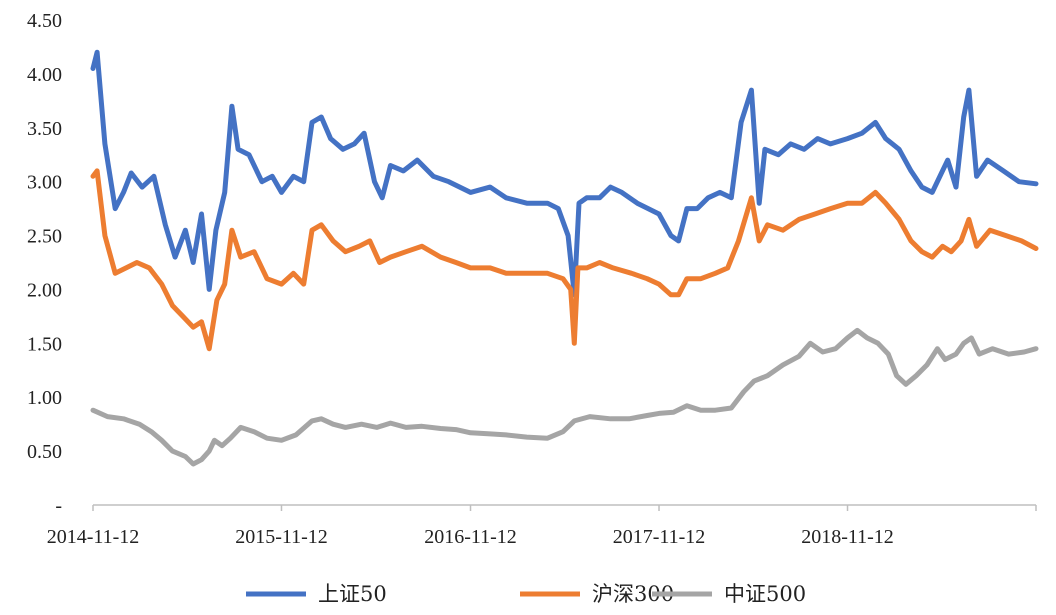  Describe the element at coordinates (847, 537) in the screenshot. I see `x-tick-label: 2018-11-12` at that location.